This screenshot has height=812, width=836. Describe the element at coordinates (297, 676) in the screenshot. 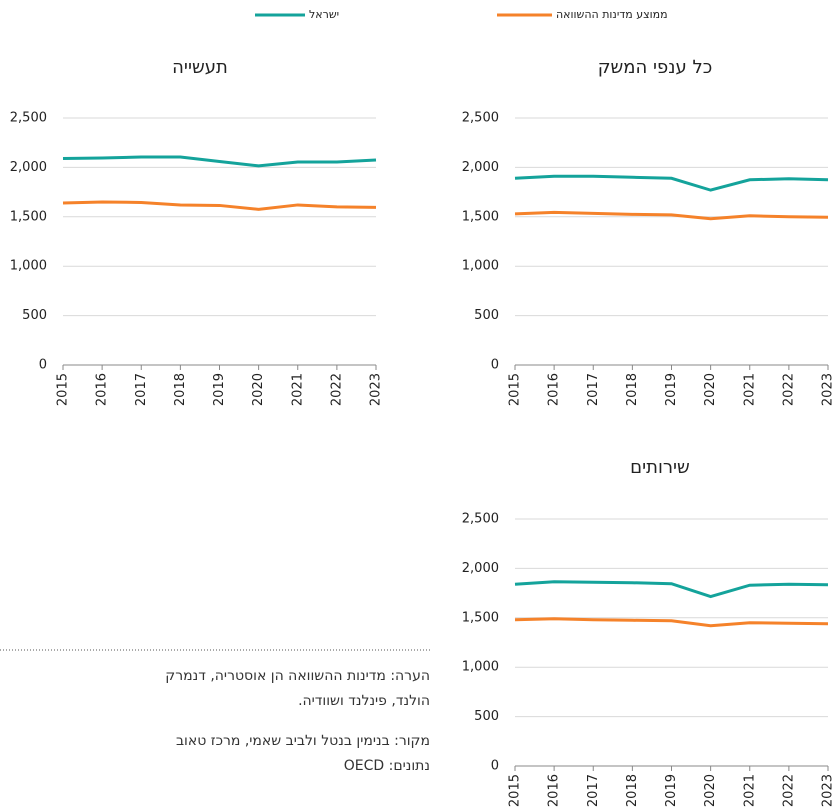

I see `note: הערה: מדינות ההשוואה הן אוסטריה, דנמרק` at that location.